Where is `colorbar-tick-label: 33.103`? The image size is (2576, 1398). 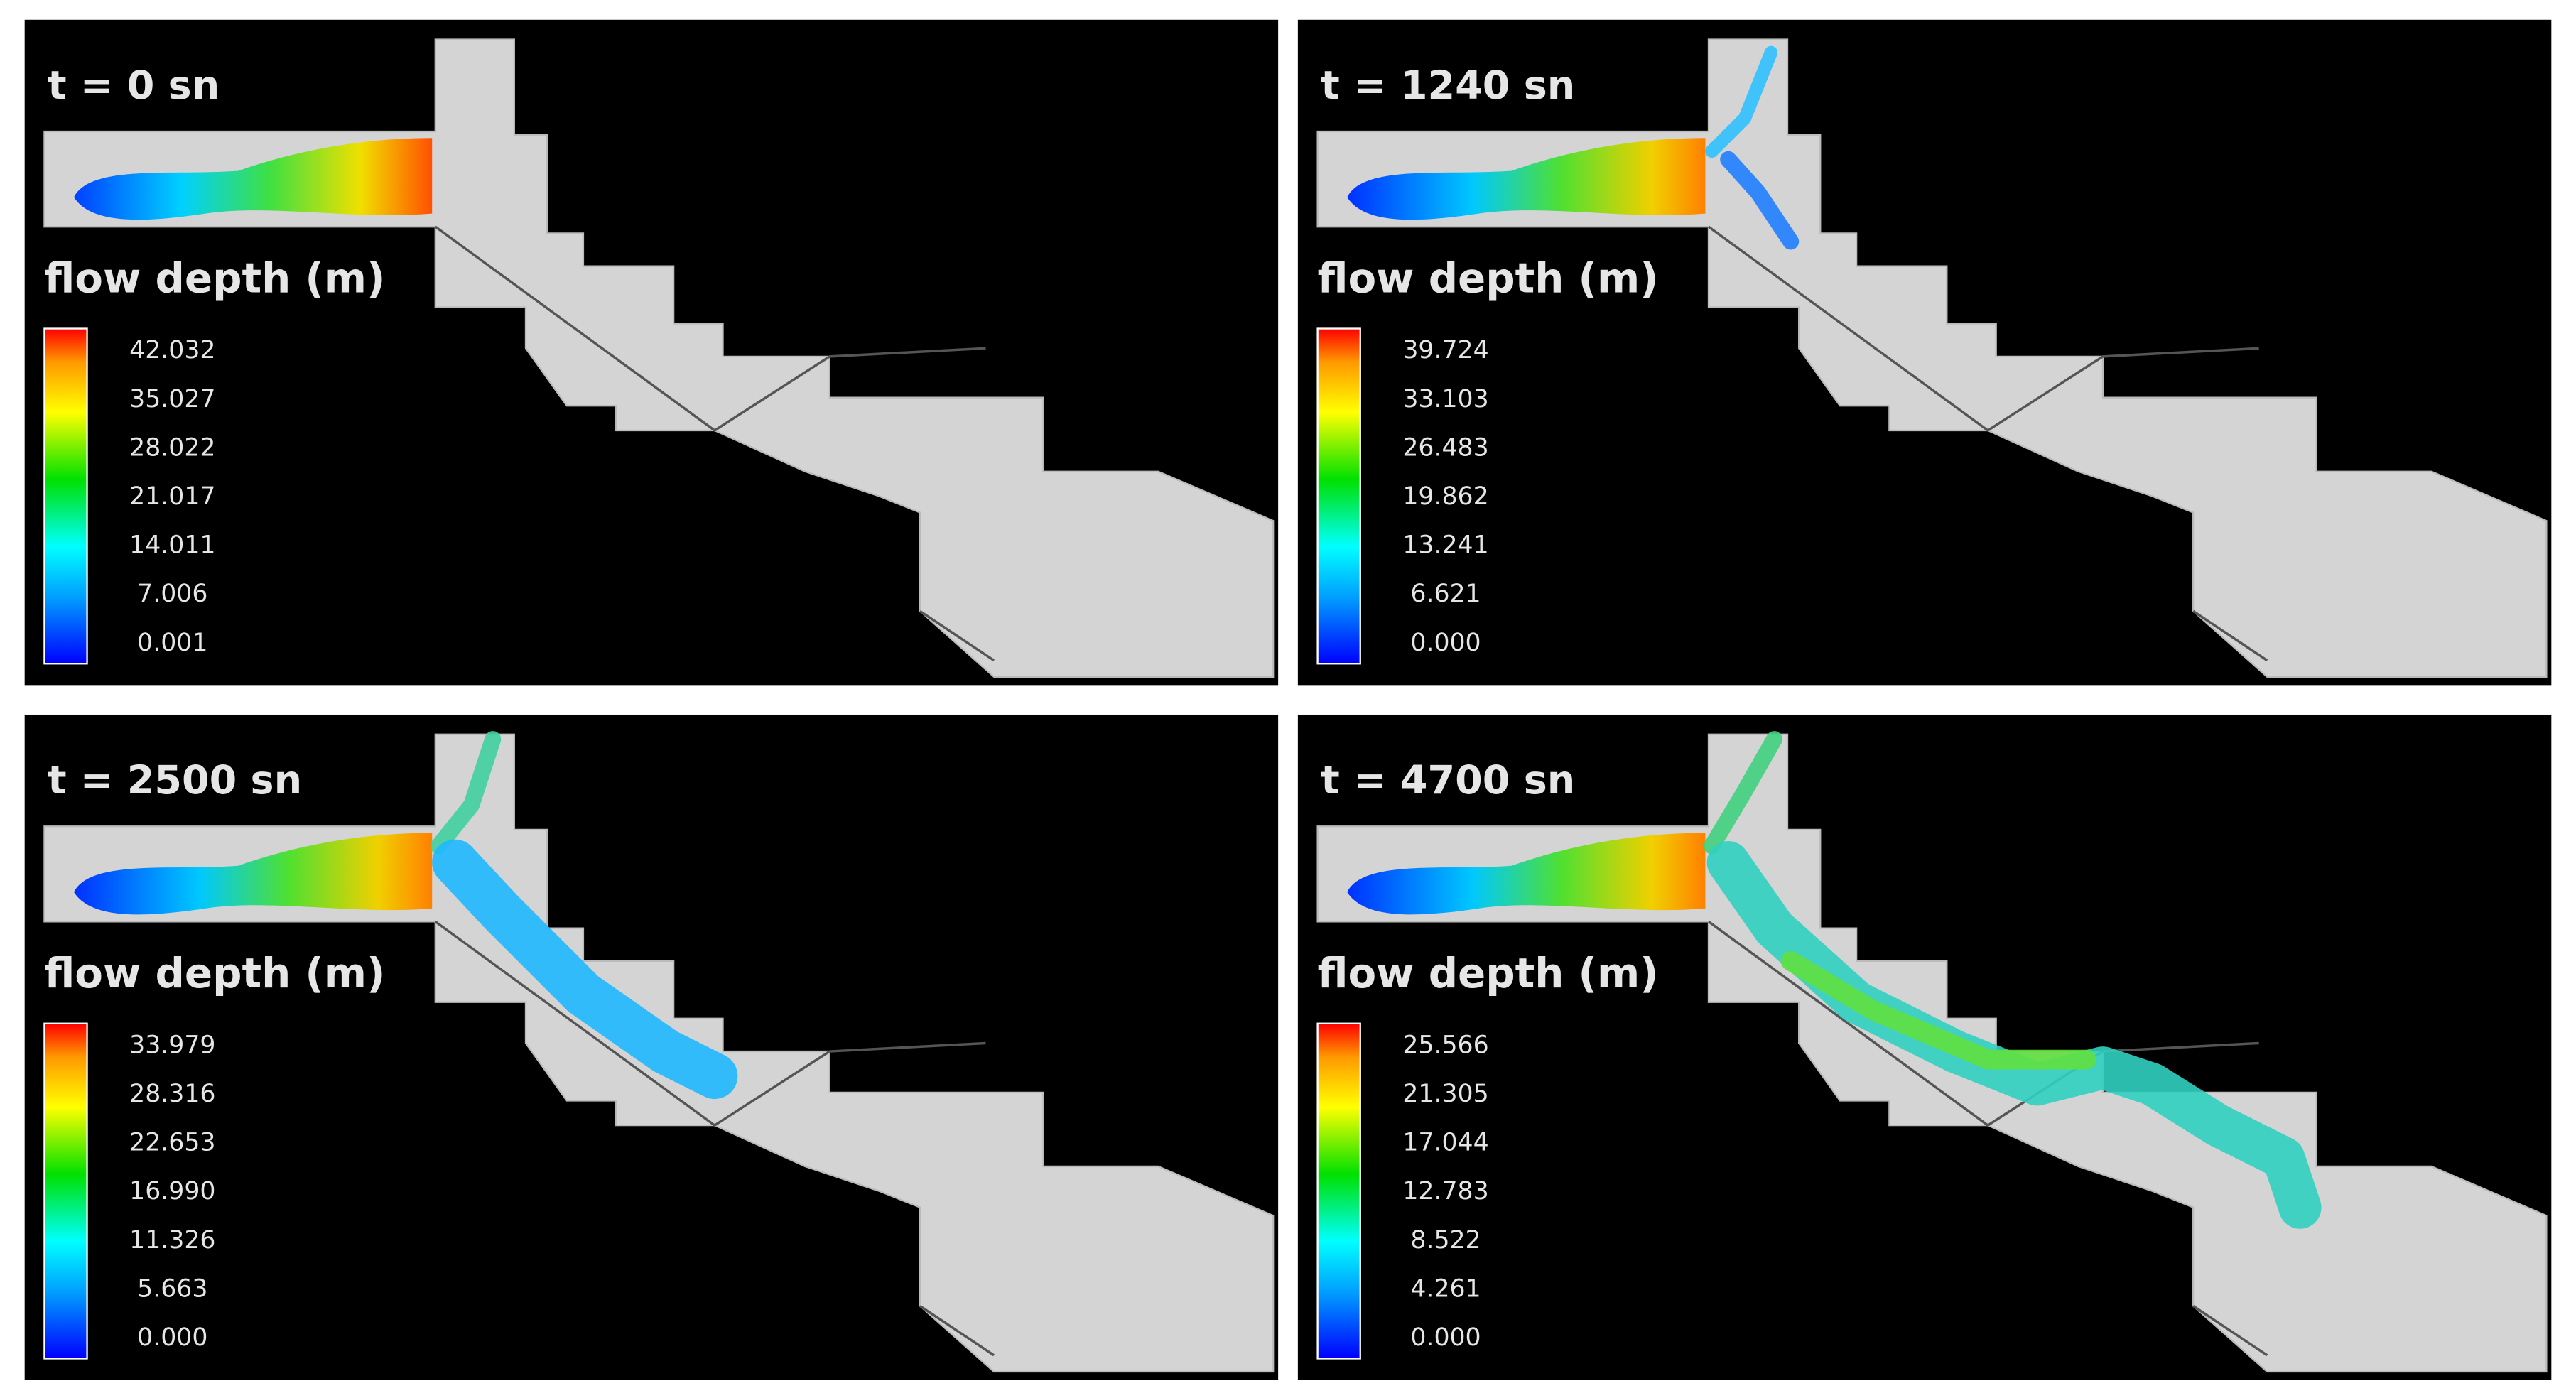
colorbar-tick-label: 33.103 is located at coordinates (1445, 399).